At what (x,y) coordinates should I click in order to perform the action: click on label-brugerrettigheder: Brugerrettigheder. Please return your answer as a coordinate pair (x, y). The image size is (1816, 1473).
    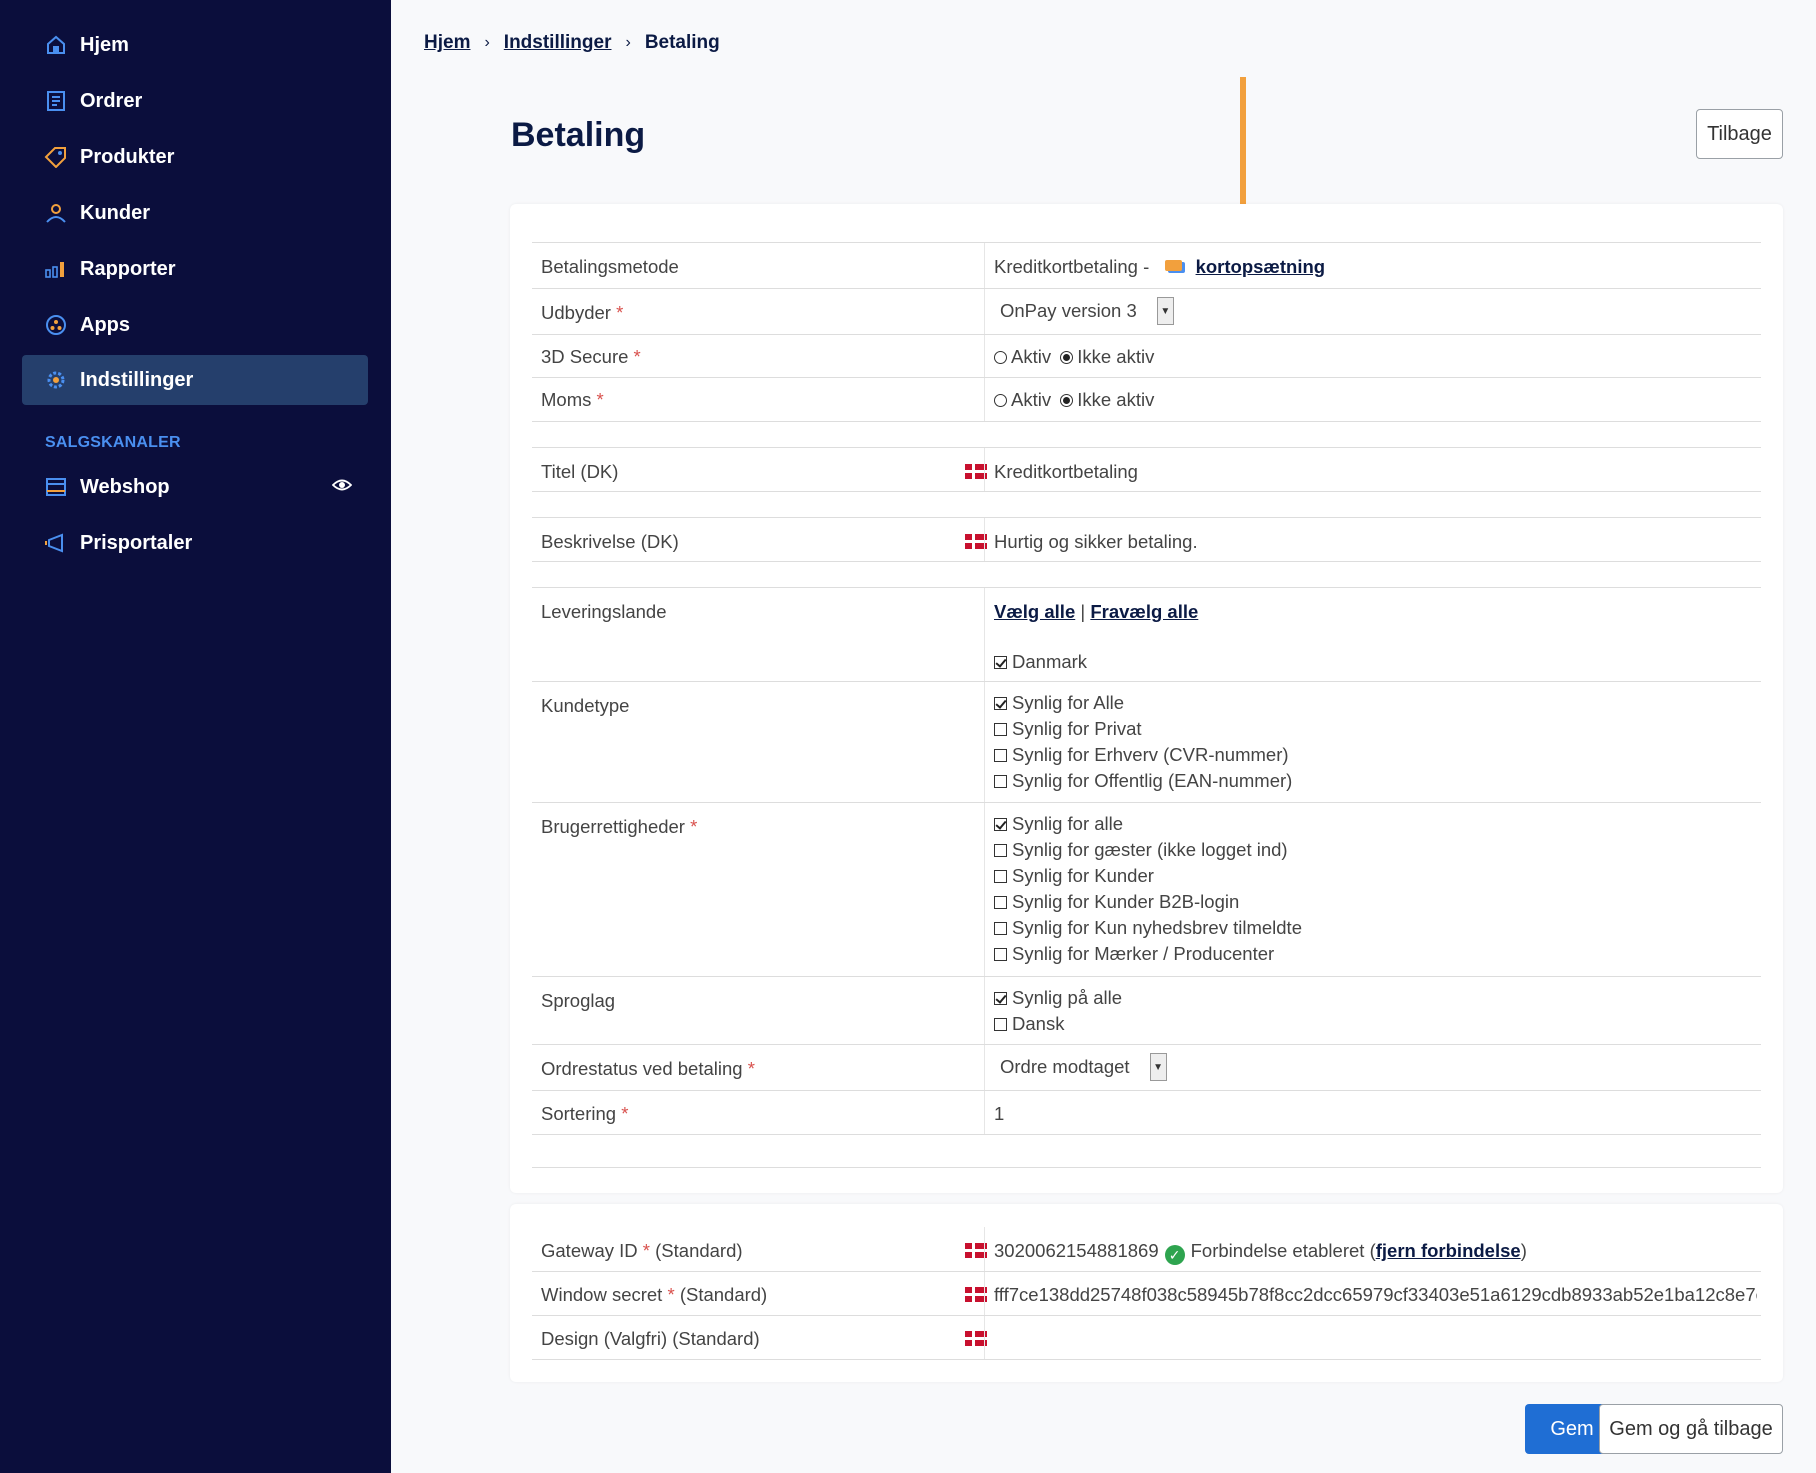
    Looking at the image, I should click on (613, 826).